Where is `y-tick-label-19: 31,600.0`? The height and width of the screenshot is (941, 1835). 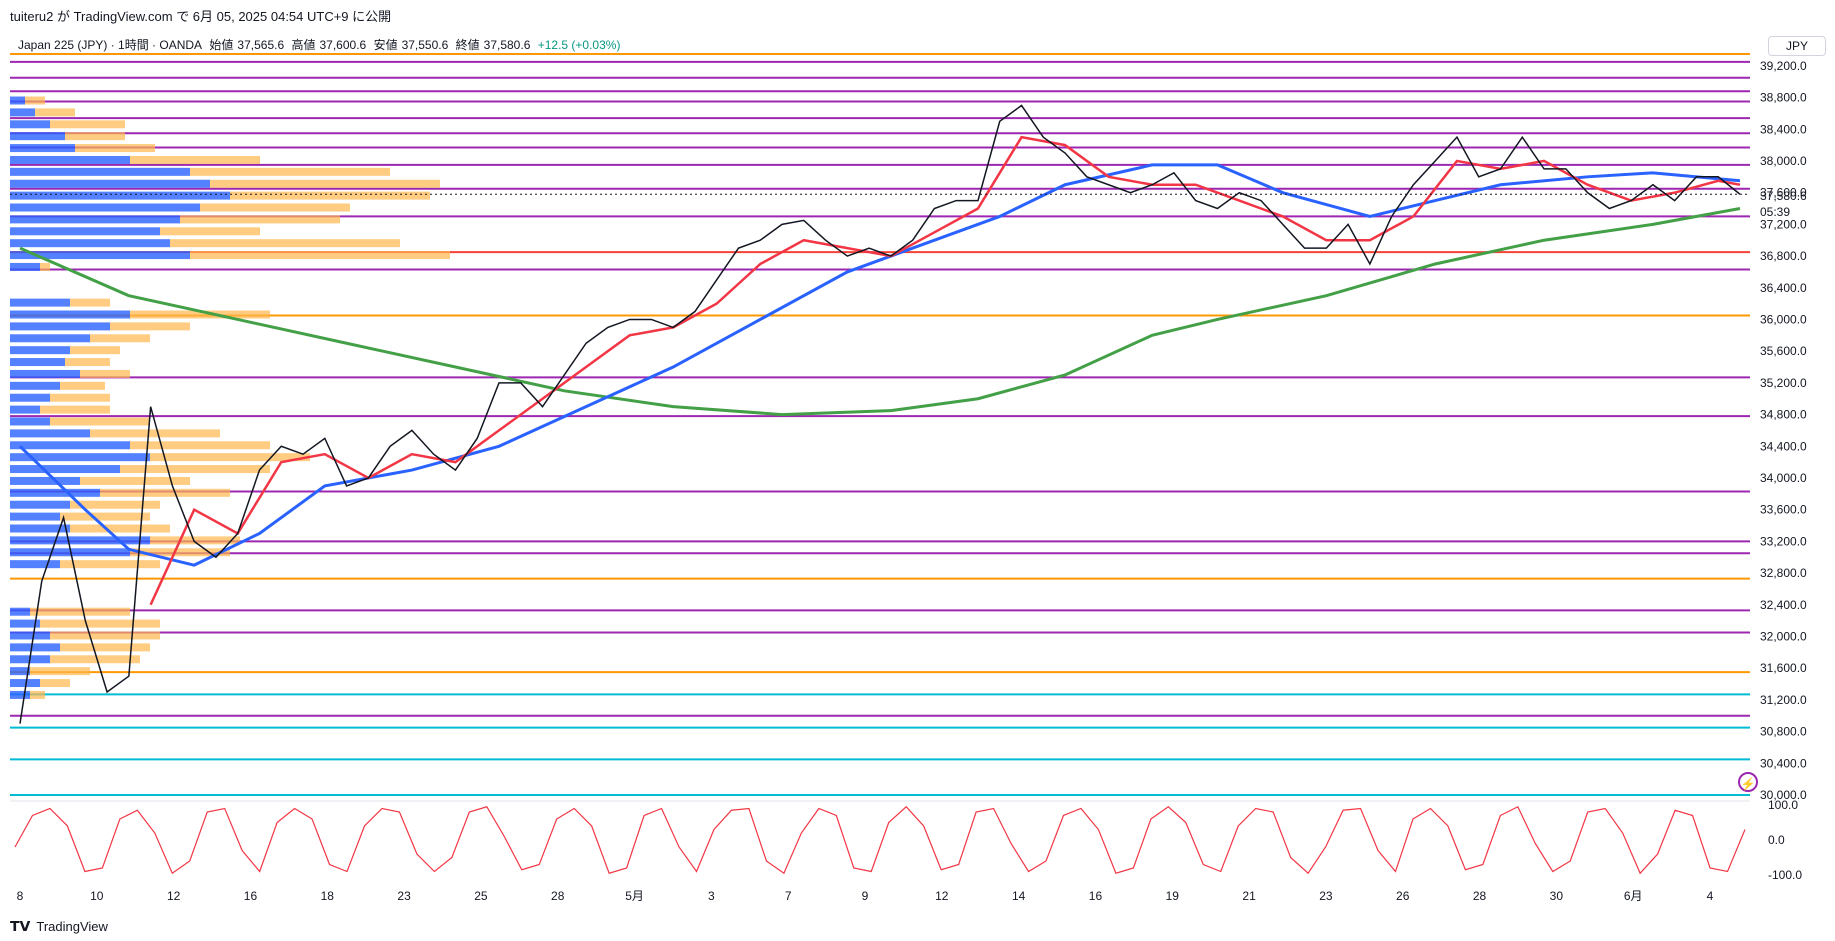 y-tick-label-19: 31,600.0 is located at coordinates (1783, 668).